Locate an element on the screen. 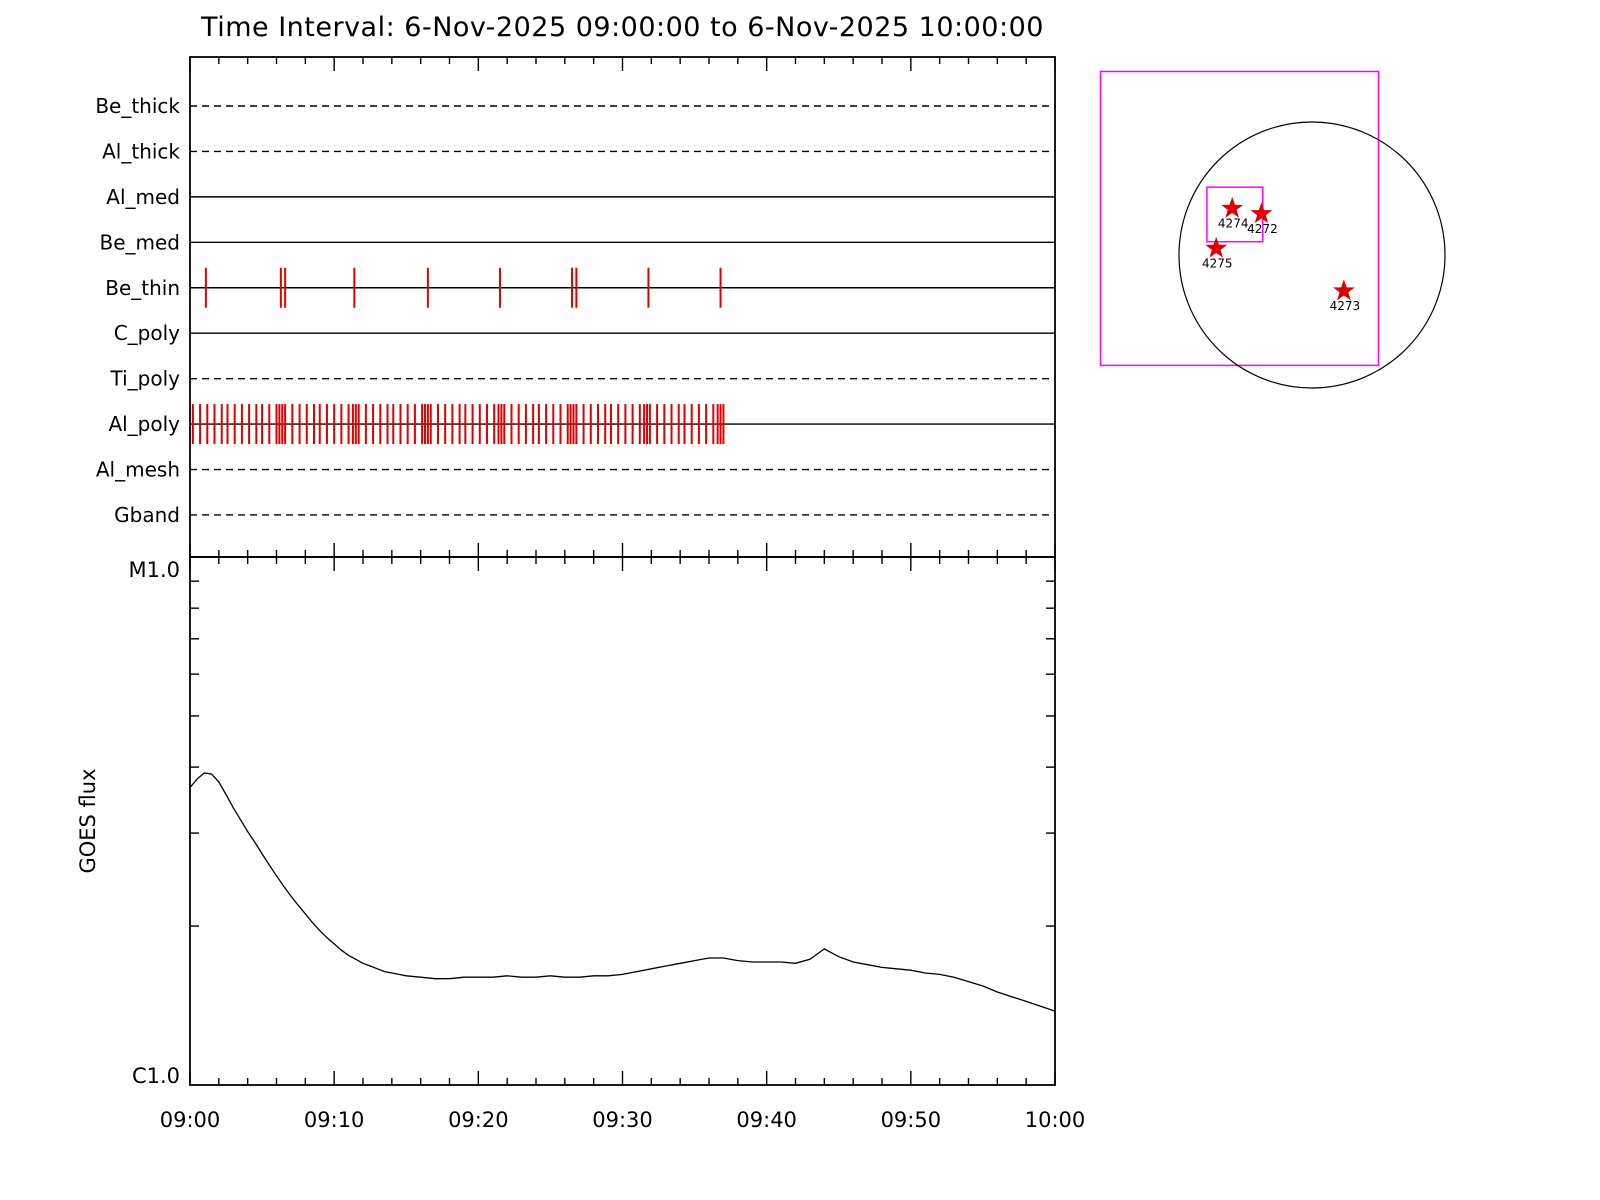  y-tick-label-bottom: C1.0 is located at coordinates (156, 1076).